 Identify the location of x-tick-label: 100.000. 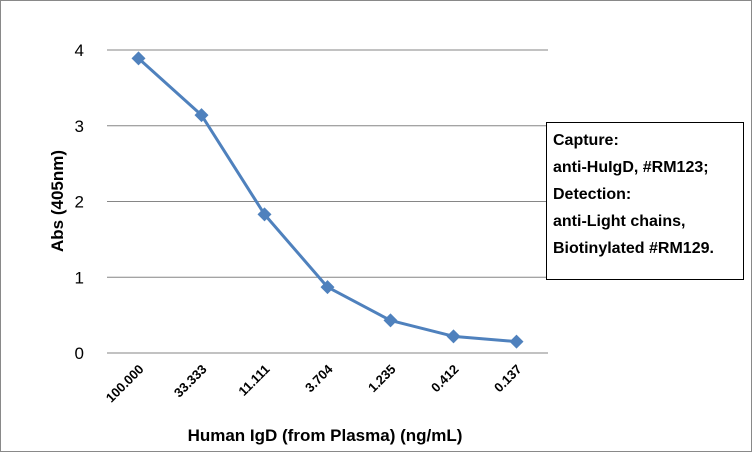
(125, 384).